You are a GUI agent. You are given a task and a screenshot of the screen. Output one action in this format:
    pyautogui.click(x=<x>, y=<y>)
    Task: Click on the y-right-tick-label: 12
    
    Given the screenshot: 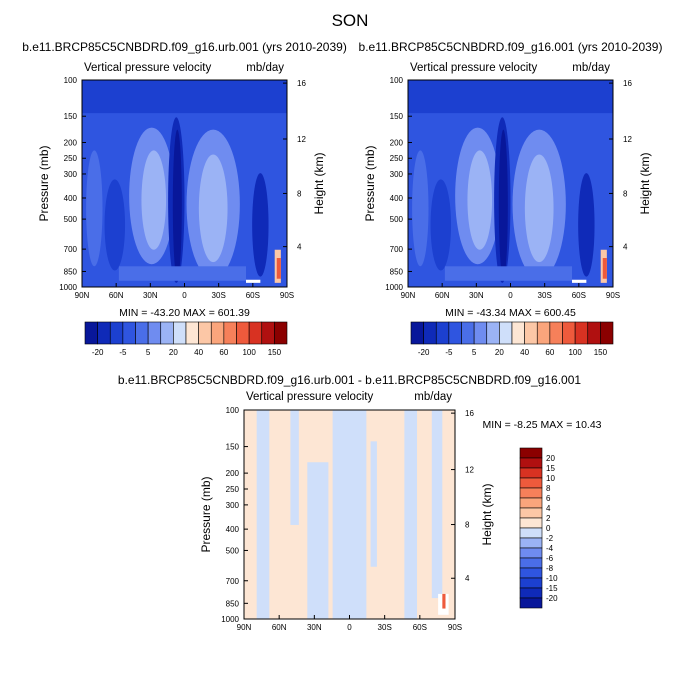 What is the action you would take?
    pyautogui.click(x=627, y=139)
    